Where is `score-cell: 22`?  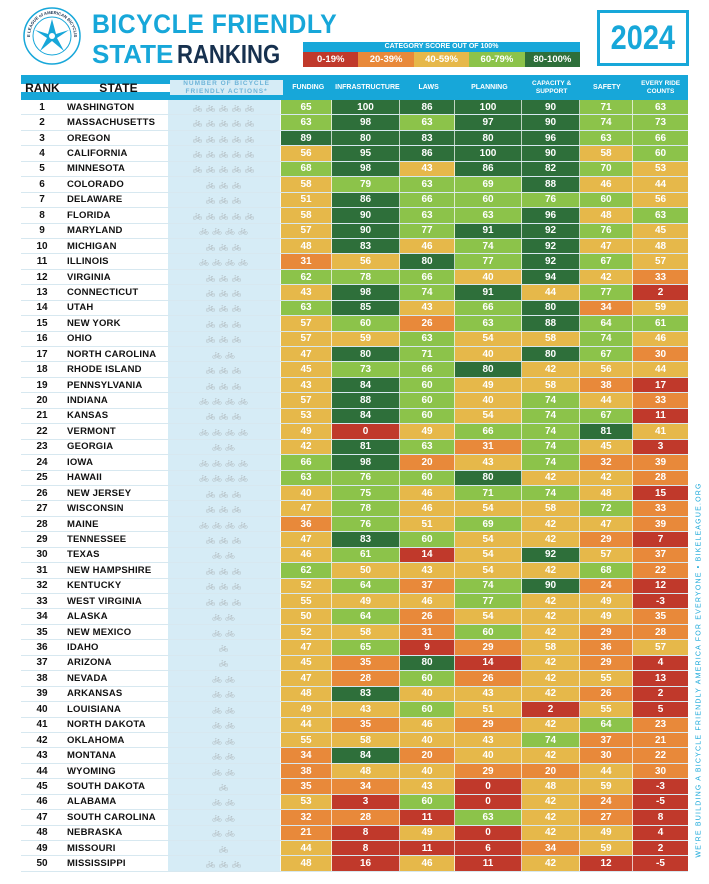 score-cell: 22 is located at coordinates (660, 570).